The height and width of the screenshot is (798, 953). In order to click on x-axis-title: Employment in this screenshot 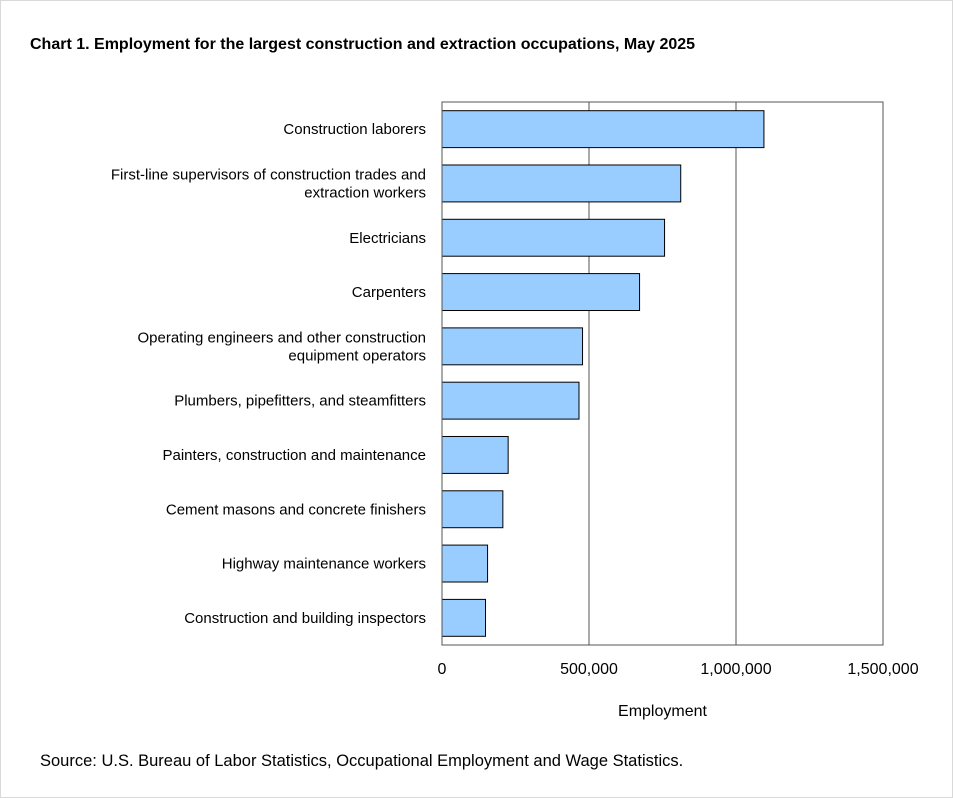, I will do `click(662, 711)`.